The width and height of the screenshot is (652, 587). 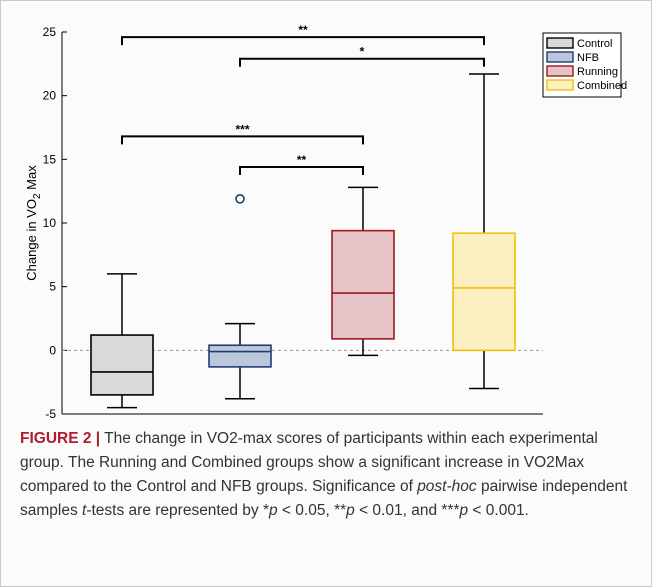 What do you see at coordinates (50, 96) in the screenshot?
I see `y-tick-label-20: 20` at bounding box center [50, 96].